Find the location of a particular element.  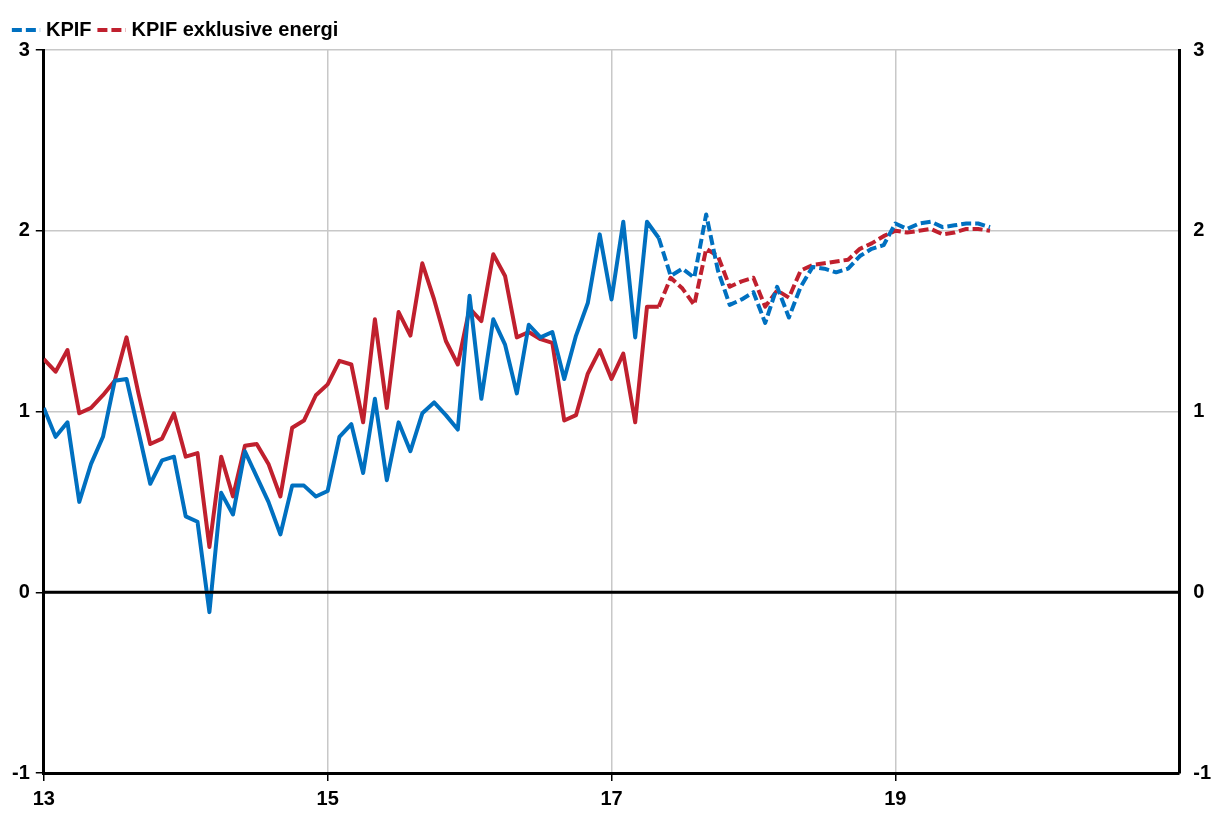

y2-tick-label: 3 is located at coordinates (1199, 48).